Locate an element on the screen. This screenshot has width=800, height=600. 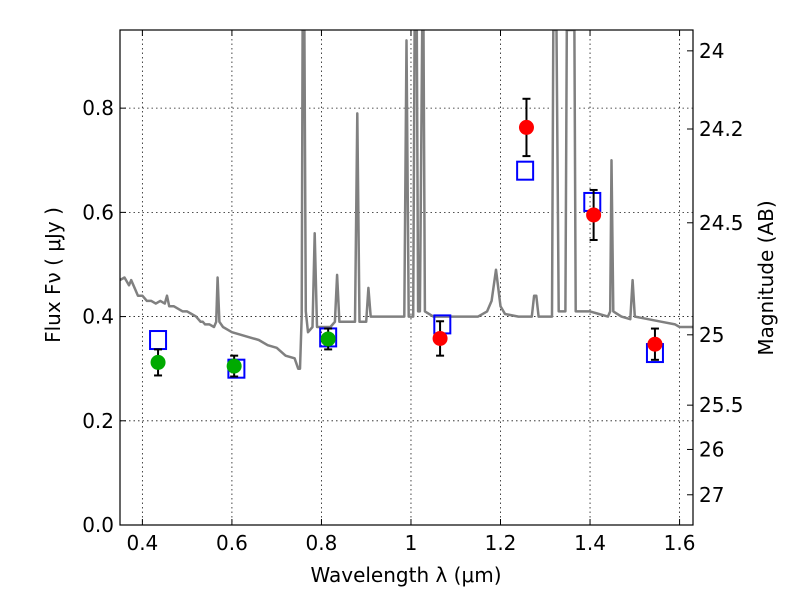
x-tick-label: 1.2 is located at coordinates (501, 543).